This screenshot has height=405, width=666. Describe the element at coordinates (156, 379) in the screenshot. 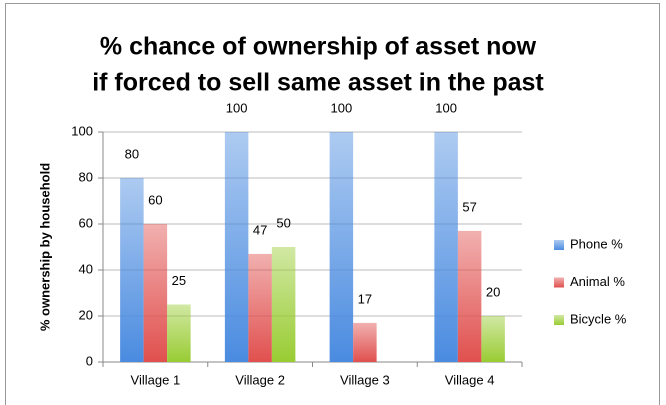

I see `x-tick-label: Village 1` at that location.